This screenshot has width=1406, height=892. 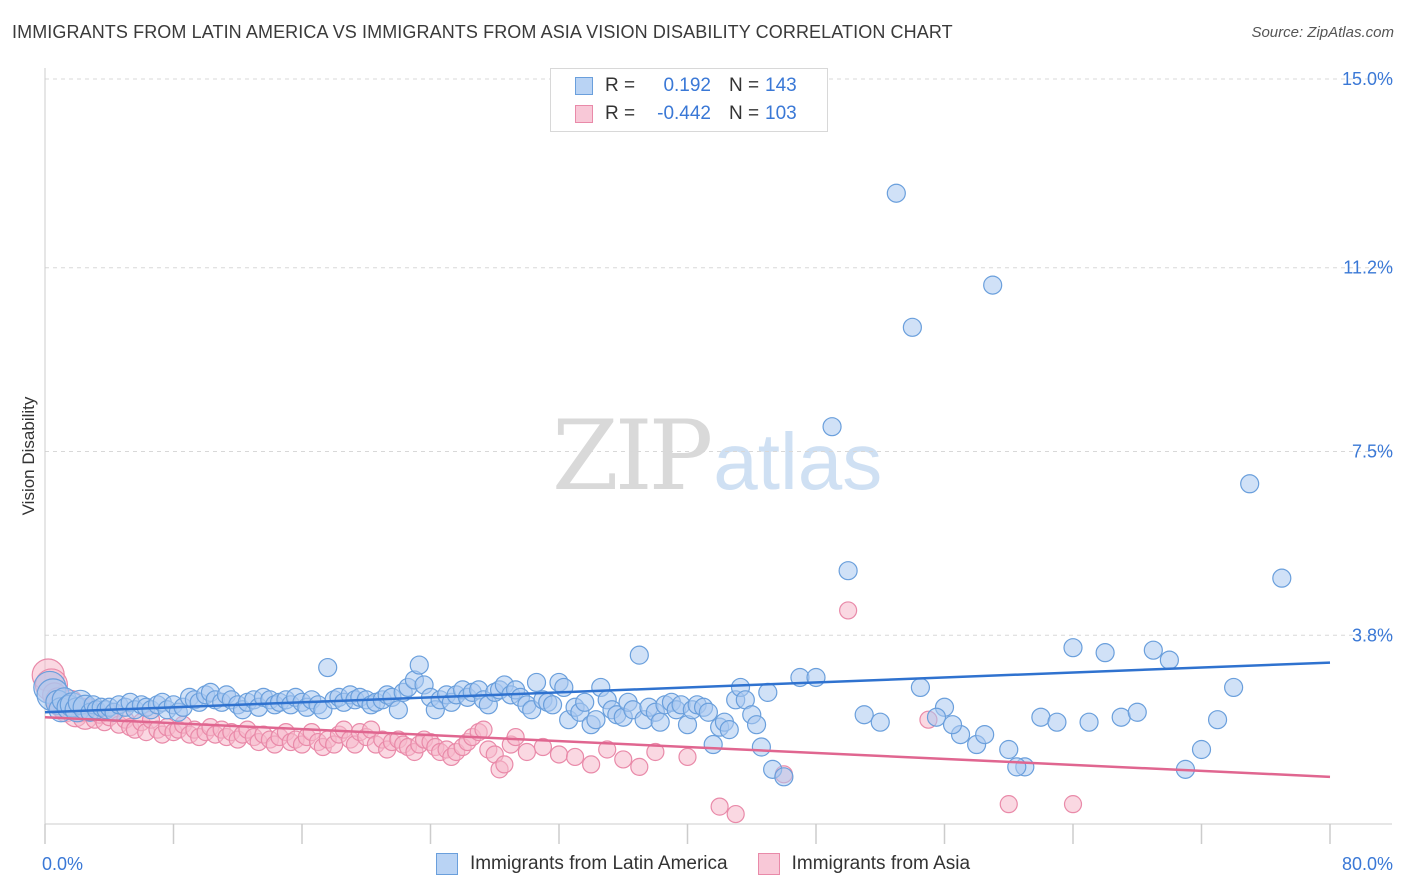 I want to click on latin-america-trend-line, so click(x=687, y=687).